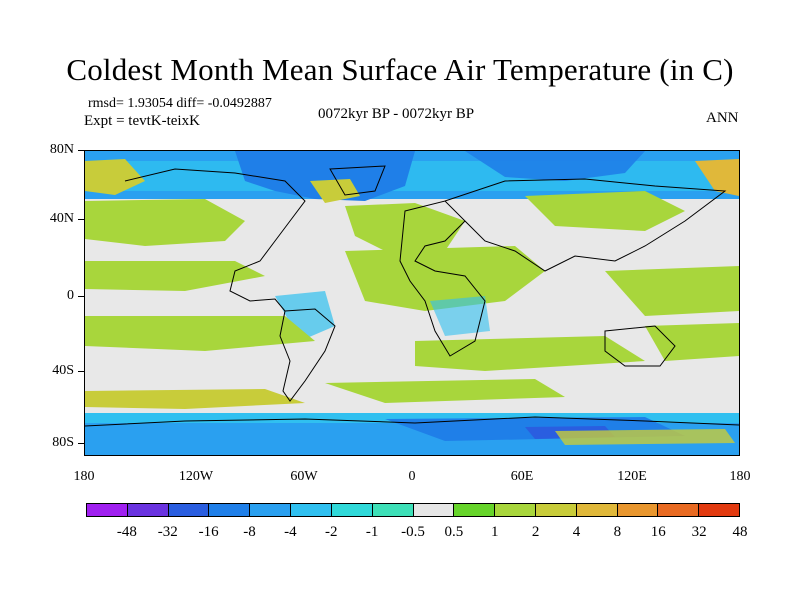  I want to click on colorbar-label: -0.5, so click(413, 532).